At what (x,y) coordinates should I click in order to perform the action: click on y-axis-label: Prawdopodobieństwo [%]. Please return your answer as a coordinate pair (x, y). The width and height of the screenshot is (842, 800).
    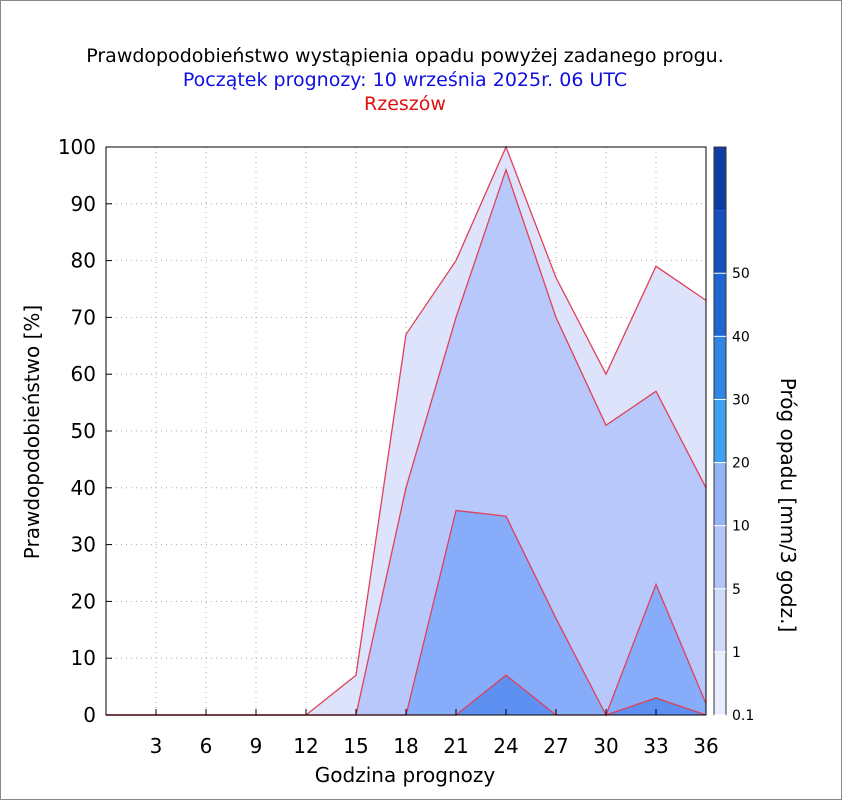
    Looking at the image, I should click on (32, 432).